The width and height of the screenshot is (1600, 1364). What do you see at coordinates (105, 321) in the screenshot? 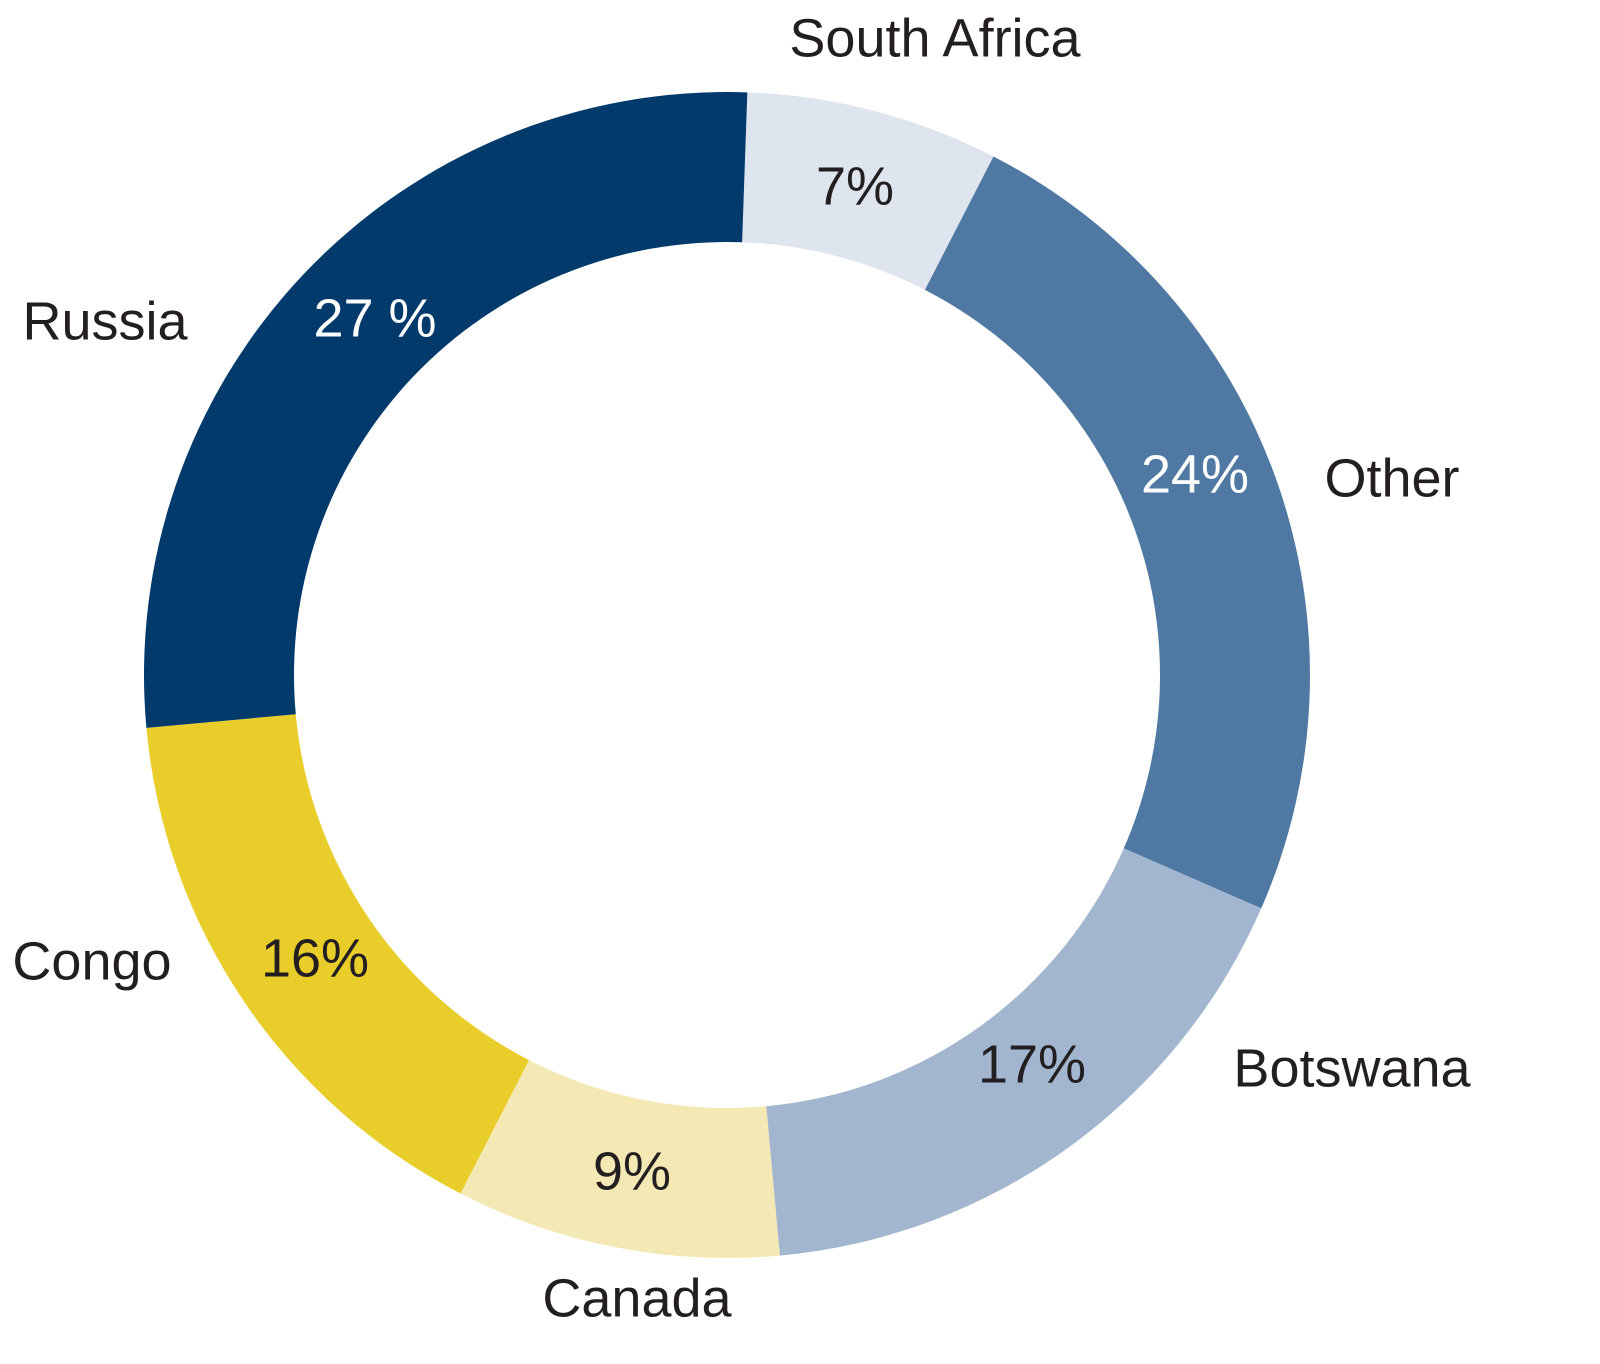
I see `category-label: Russia` at bounding box center [105, 321].